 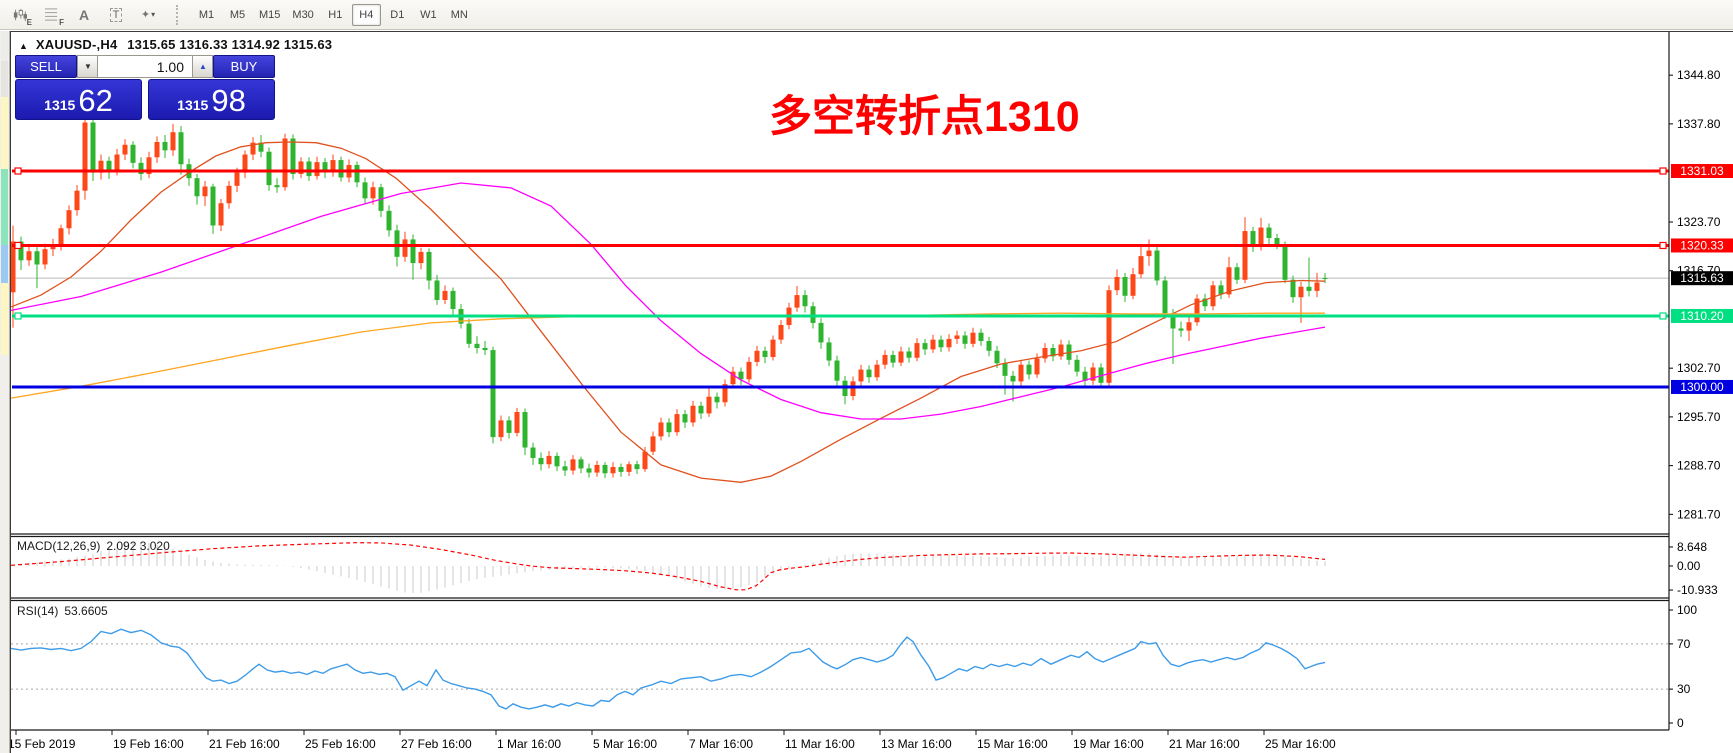 I want to click on price-label-badge, so click(x=1702, y=386).